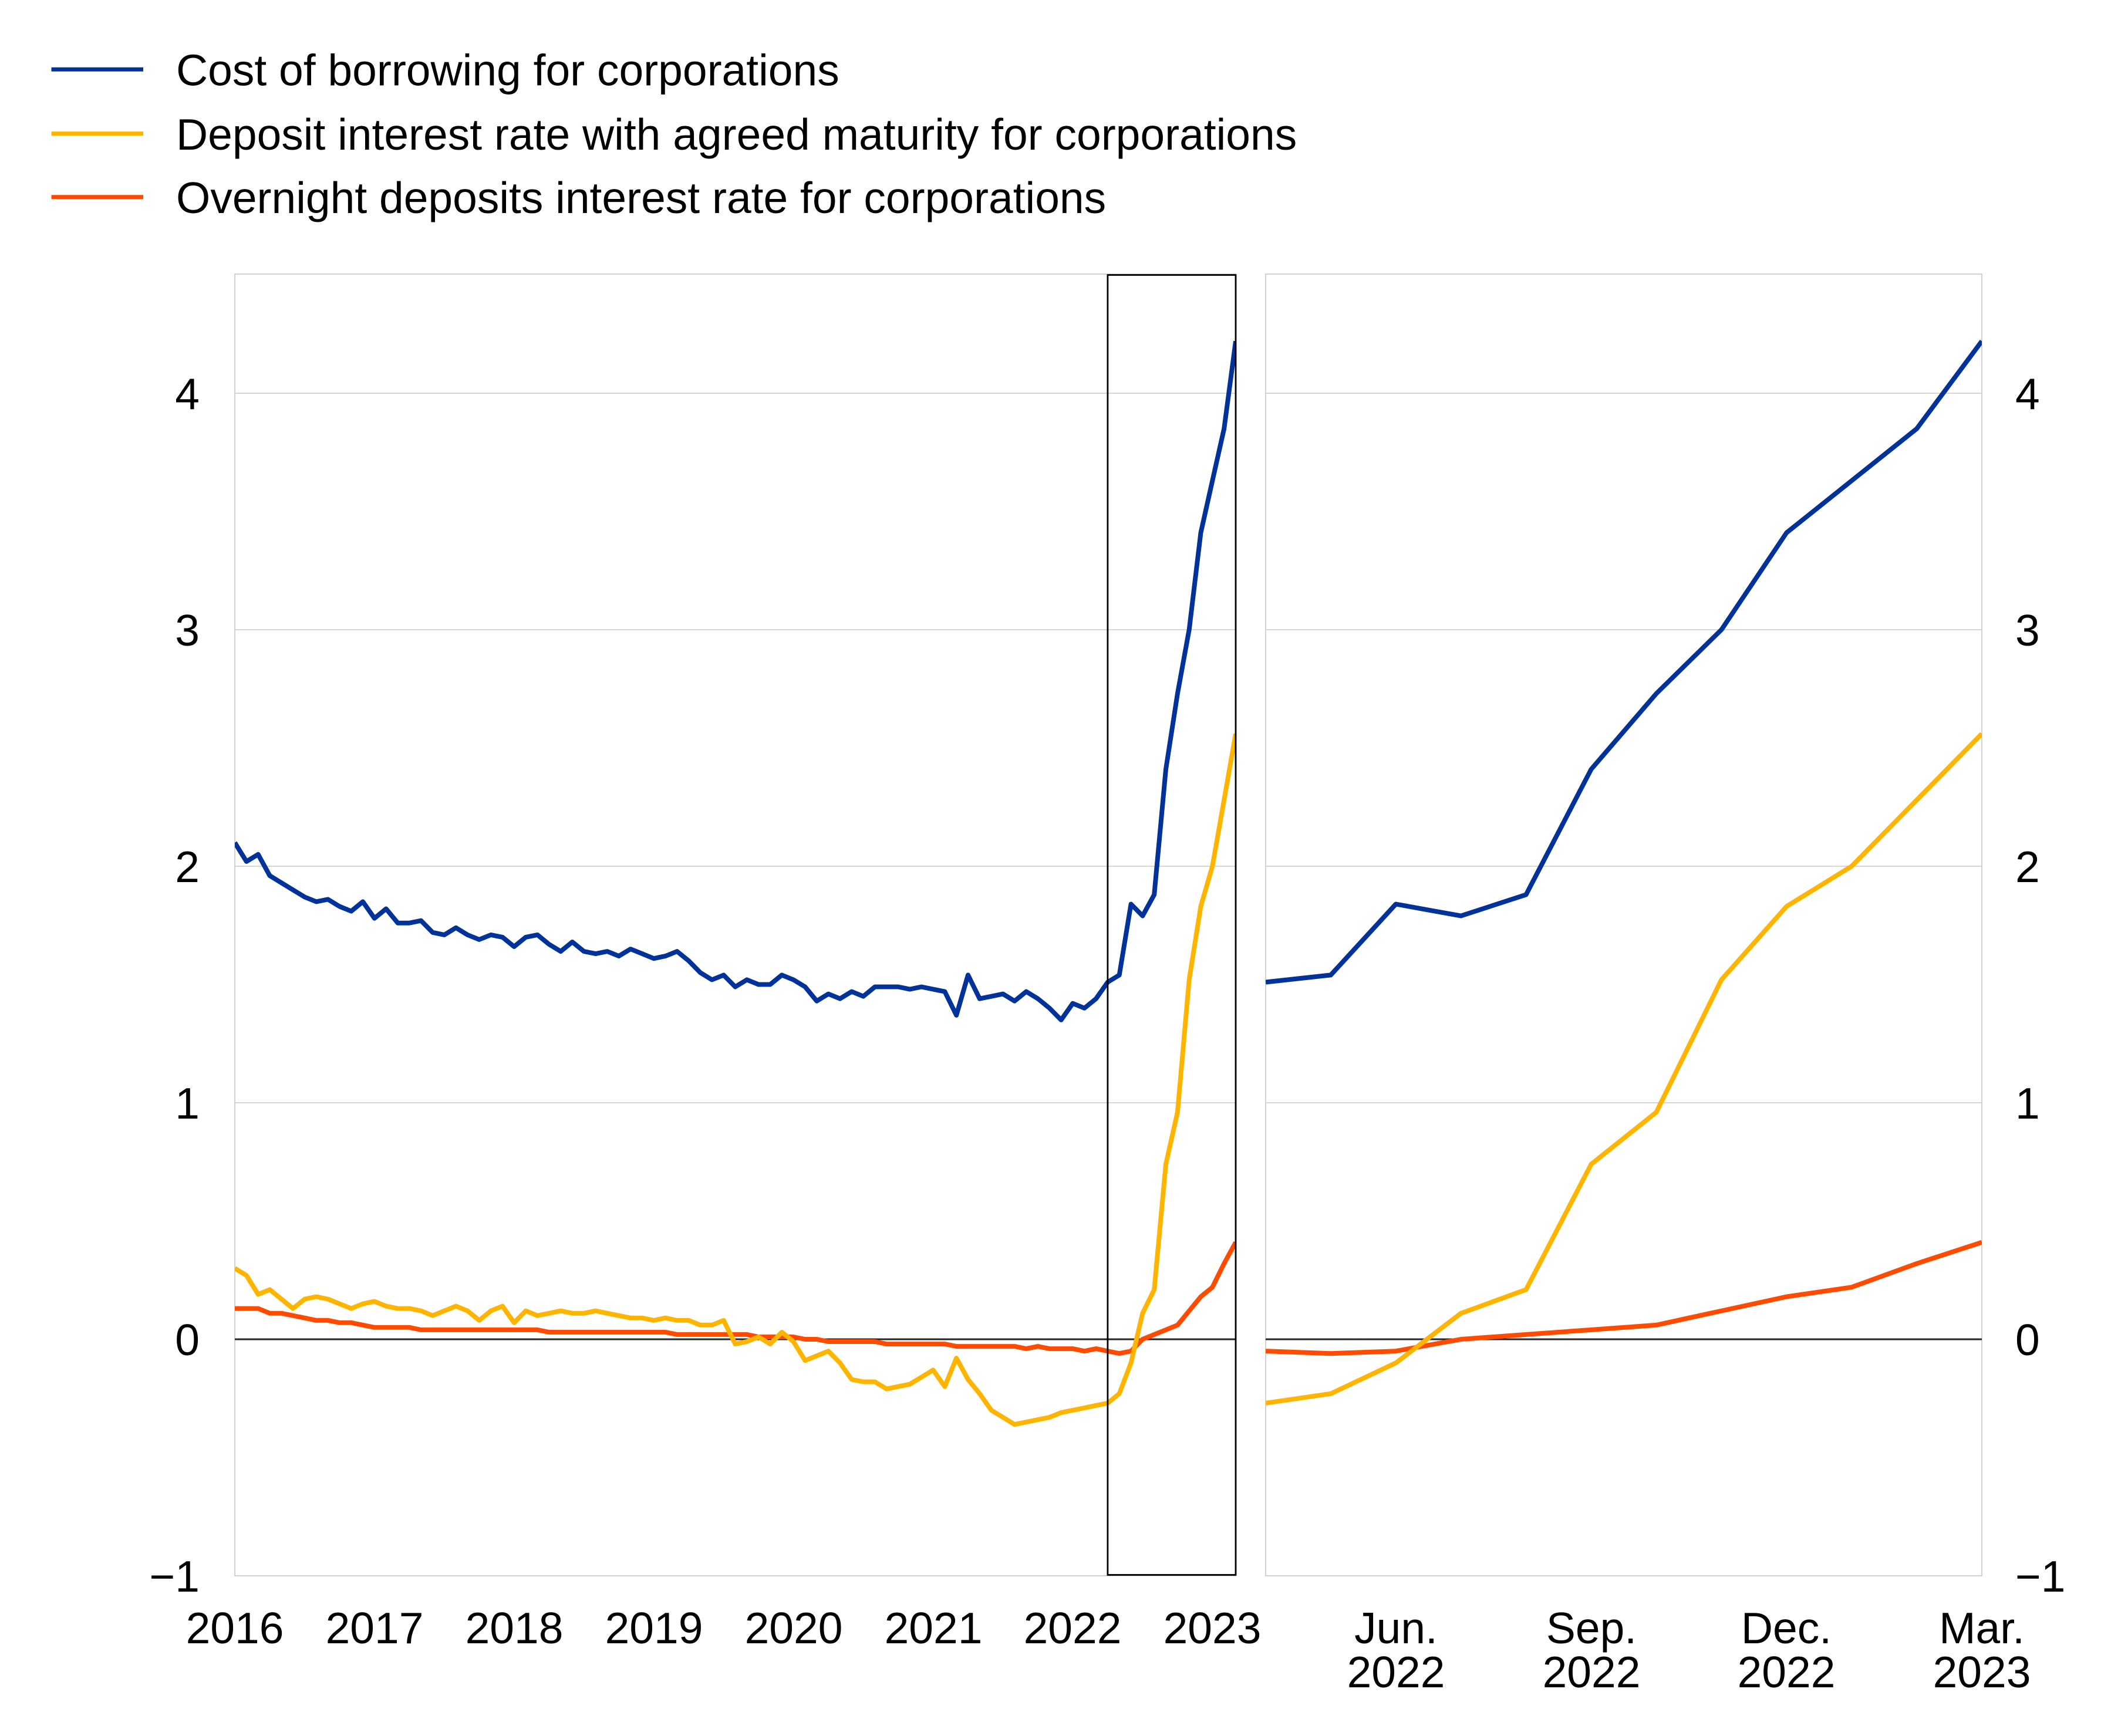 This screenshot has width=2101, height=1736. What do you see at coordinates (654, 1628) in the screenshot?
I see `svg-text: 2019` at bounding box center [654, 1628].